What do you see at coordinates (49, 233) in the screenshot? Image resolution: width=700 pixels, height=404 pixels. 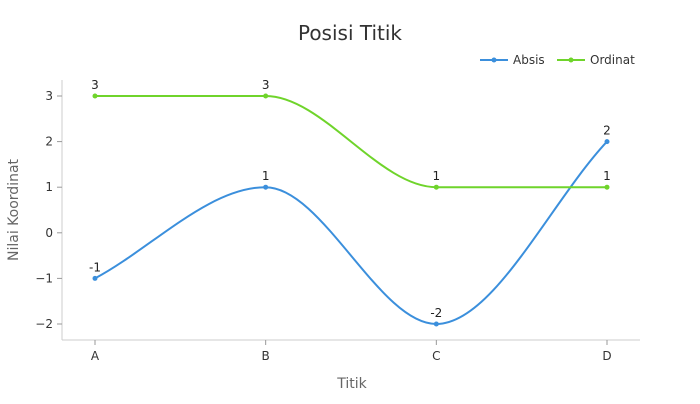 I see `y-tick-label: 0` at bounding box center [49, 233].